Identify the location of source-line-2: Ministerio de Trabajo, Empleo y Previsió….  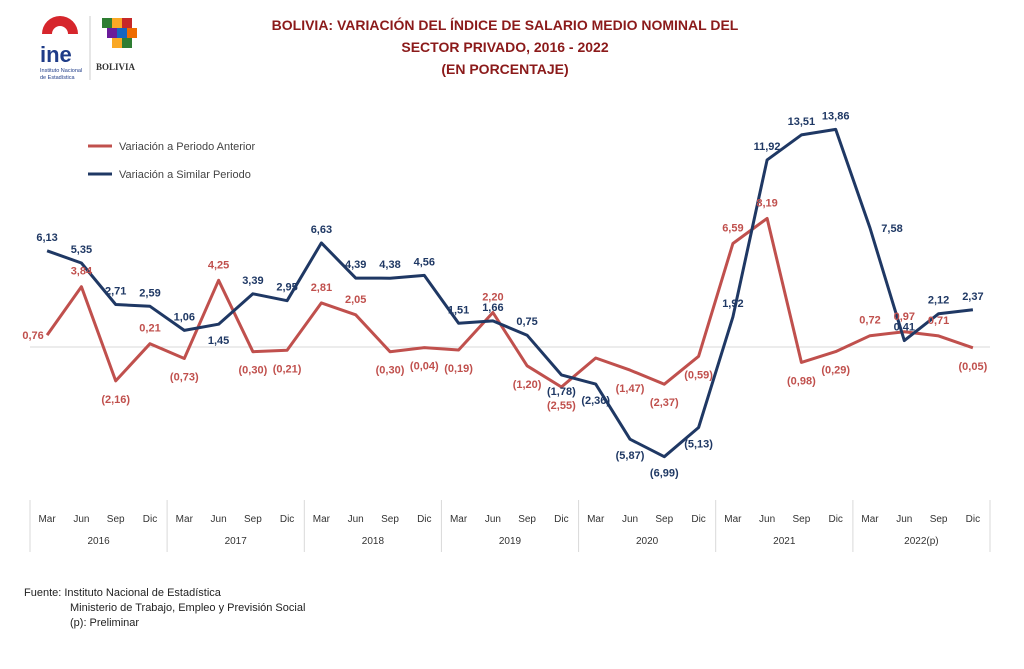
(188, 608).